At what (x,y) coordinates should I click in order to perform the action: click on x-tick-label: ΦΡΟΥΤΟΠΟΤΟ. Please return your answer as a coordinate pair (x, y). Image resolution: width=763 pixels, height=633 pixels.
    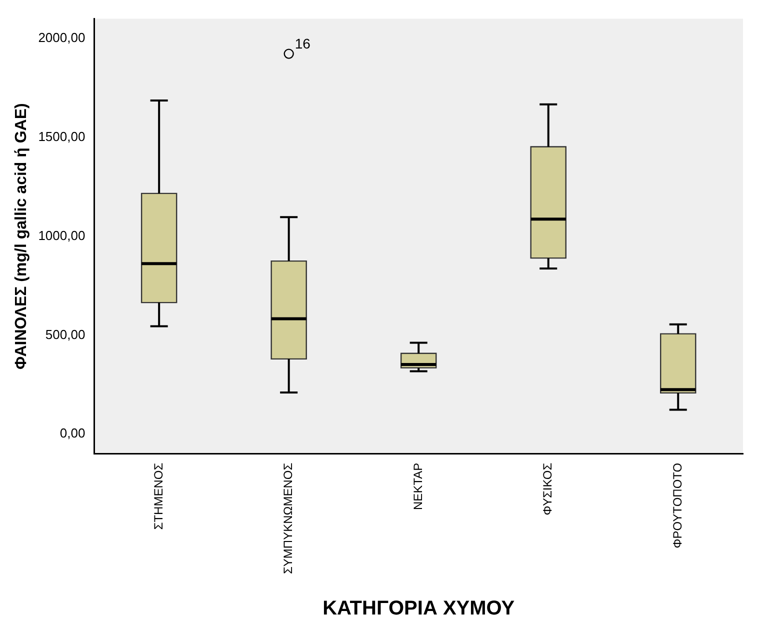
    Looking at the image, I should click on (677, 505).